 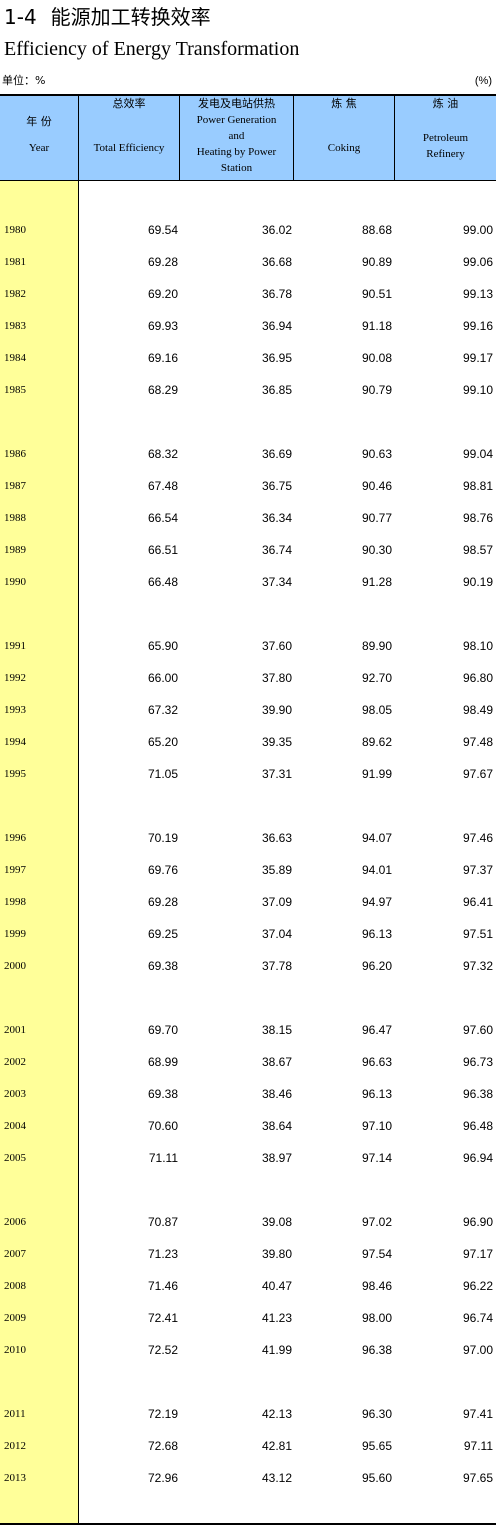 I want to click on year-cell: 2009, so click(x=15, y=1318).